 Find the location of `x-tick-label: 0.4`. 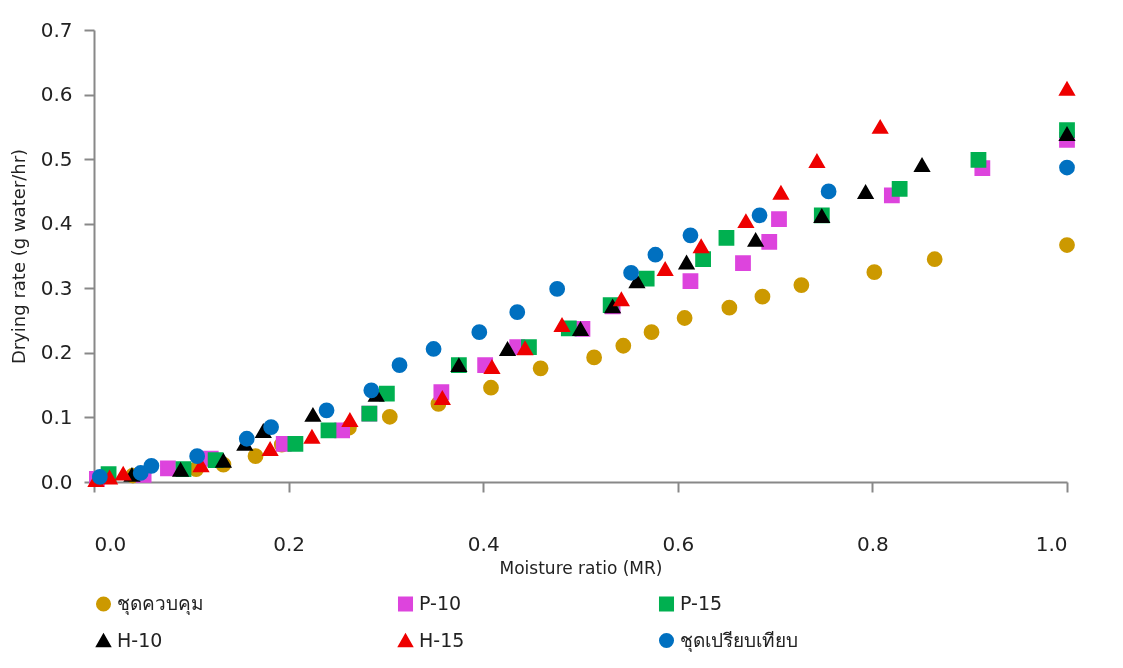

x-tick-label: 0.4 is located at coordinates (483, 543).